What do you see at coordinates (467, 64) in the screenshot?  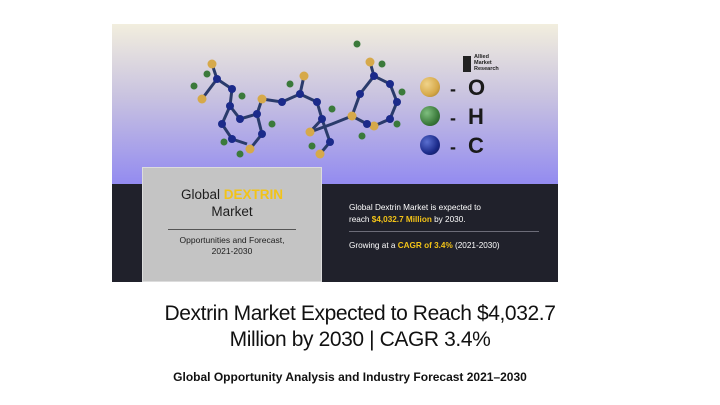 I see `logo-mark-icon` at bounding box center [467, 64].